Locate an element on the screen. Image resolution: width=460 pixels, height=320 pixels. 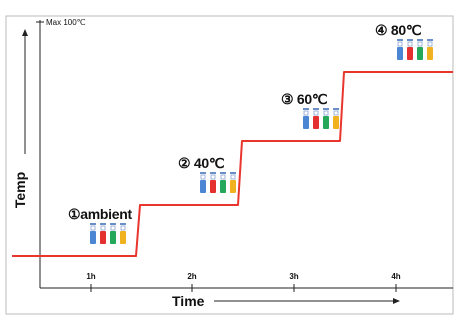
x-ticks: 1h 2h 3h 4h is located at coordinates (243, 282).